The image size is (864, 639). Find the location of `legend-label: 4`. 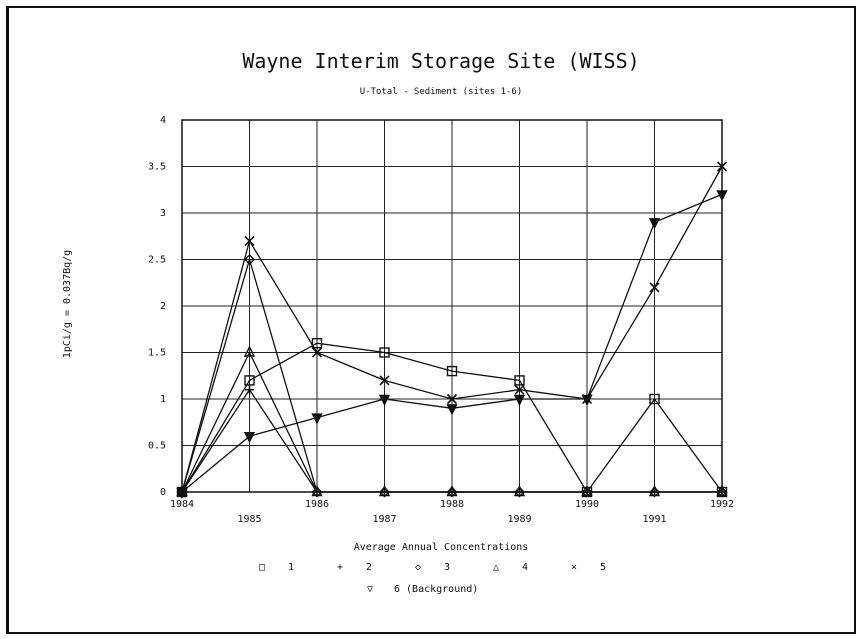

legend-label: 4 is located at coordinates (525, 567).